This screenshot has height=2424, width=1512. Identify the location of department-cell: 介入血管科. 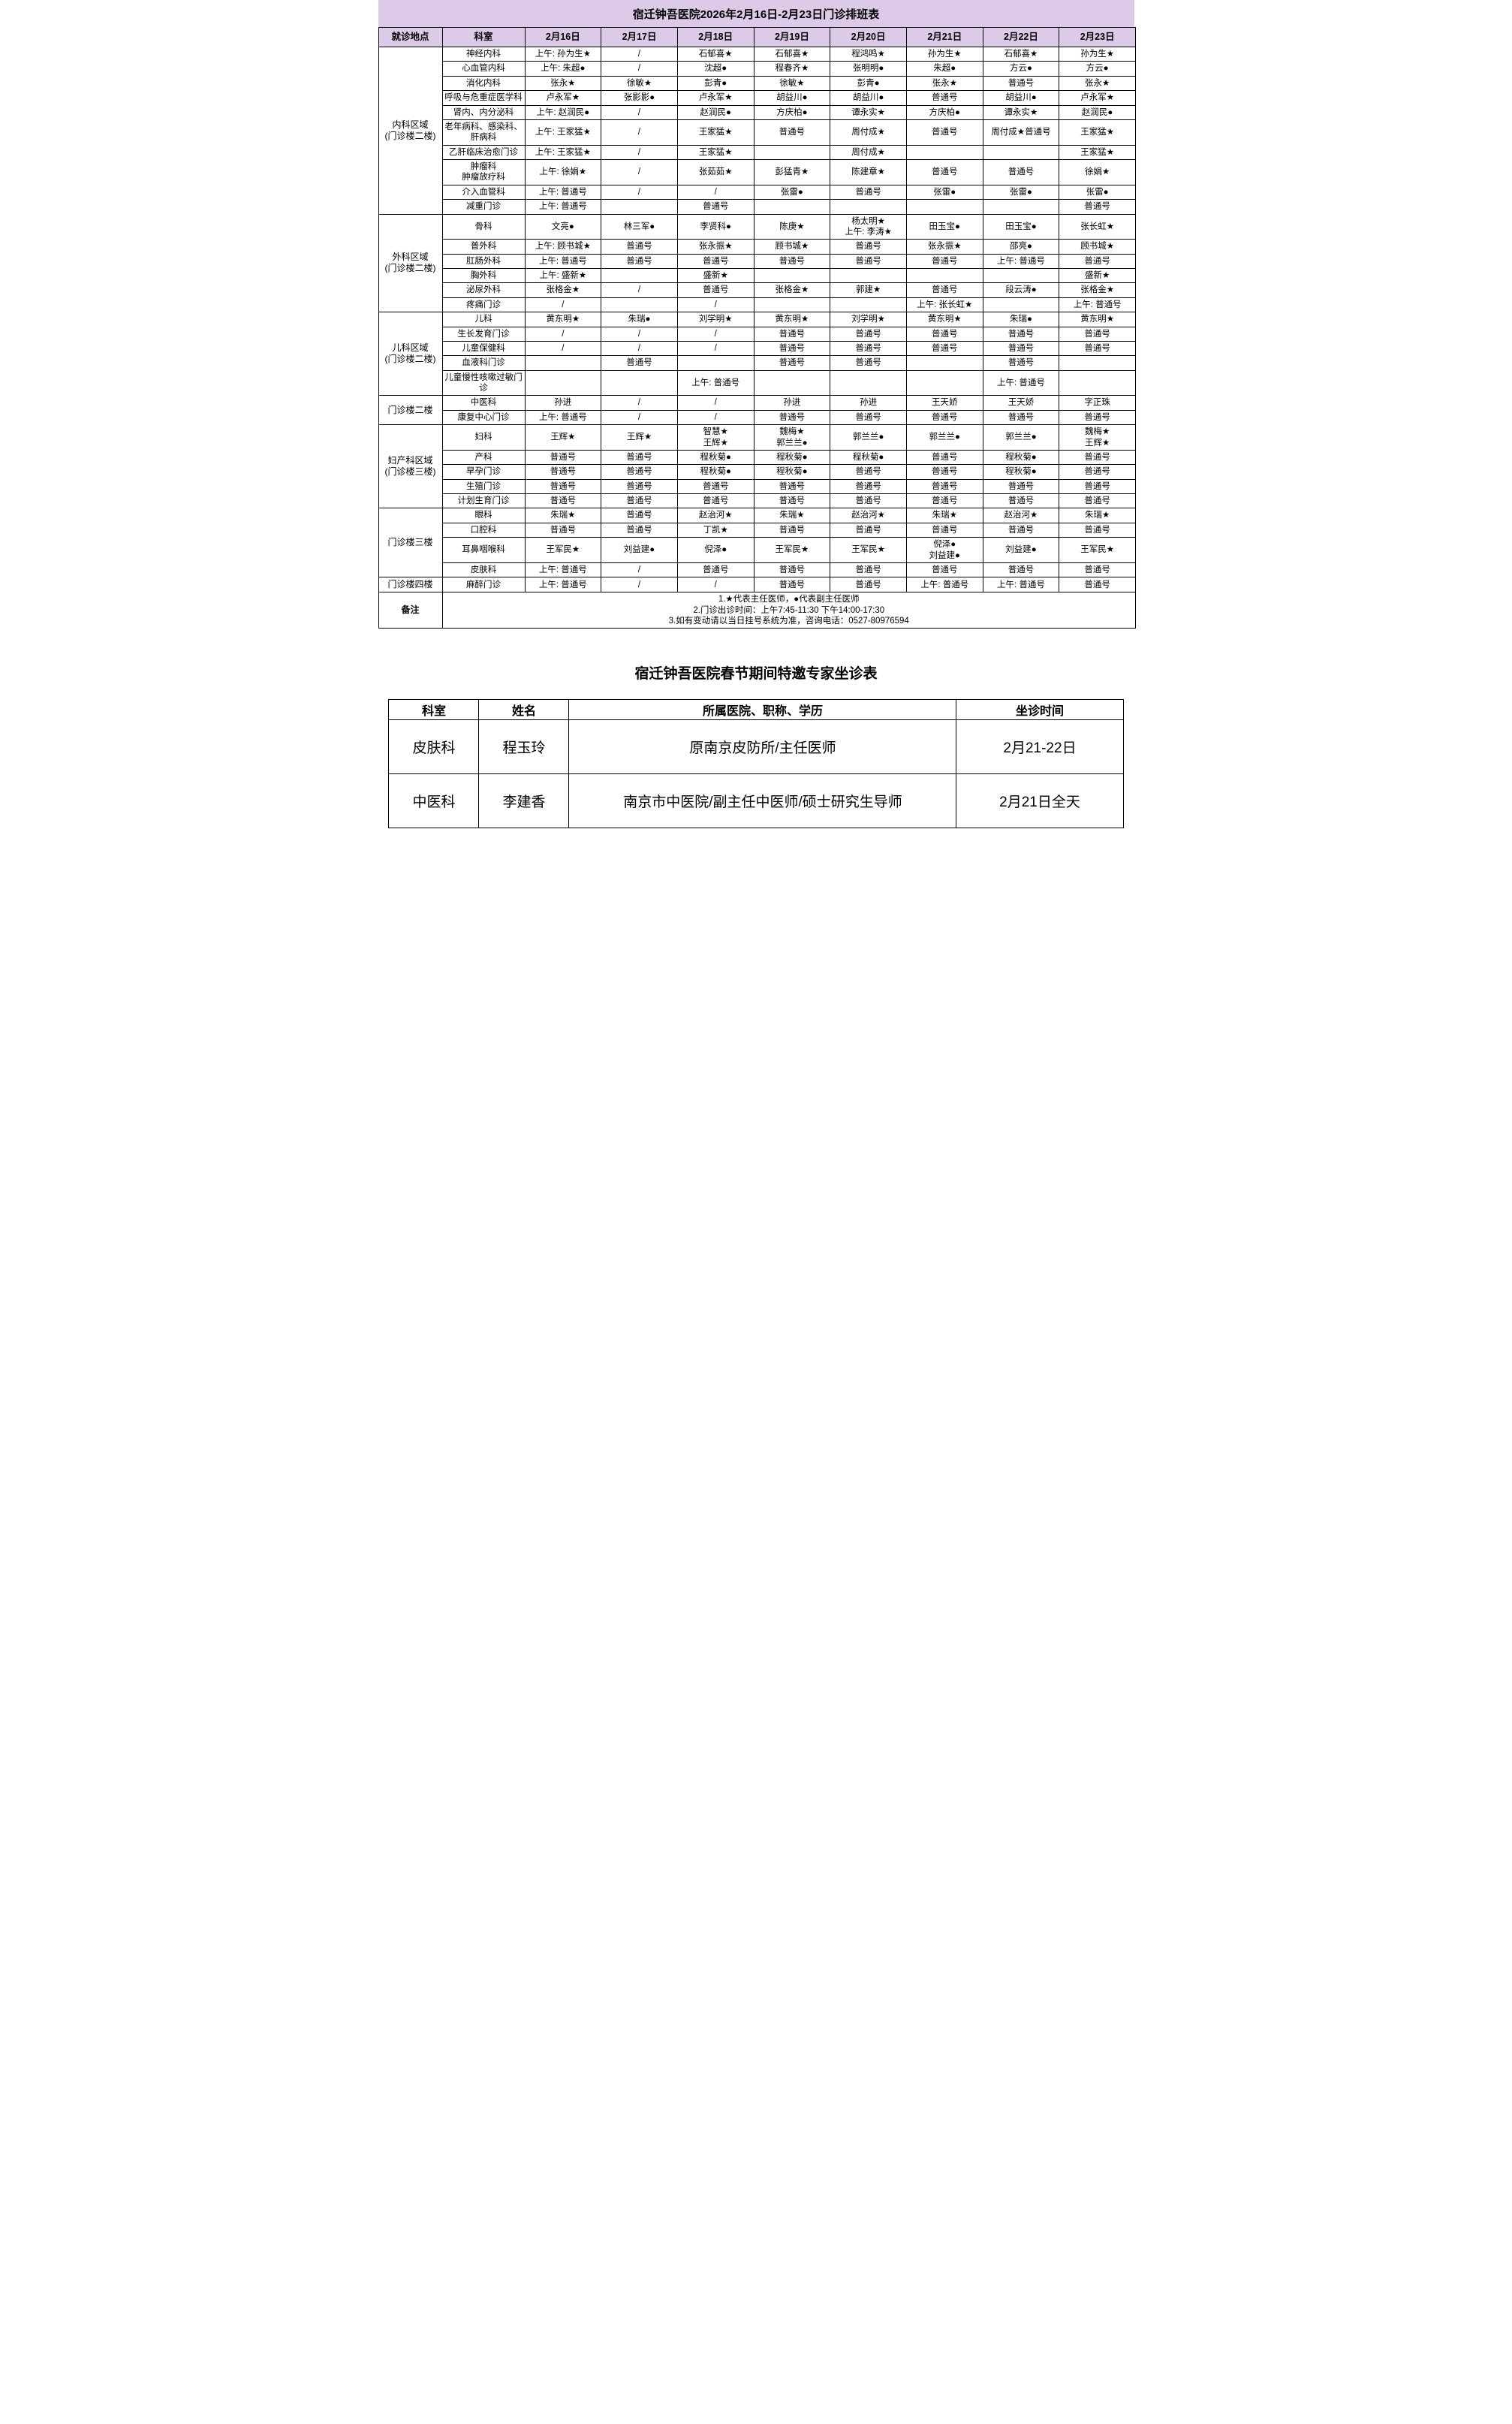
(484, 192).